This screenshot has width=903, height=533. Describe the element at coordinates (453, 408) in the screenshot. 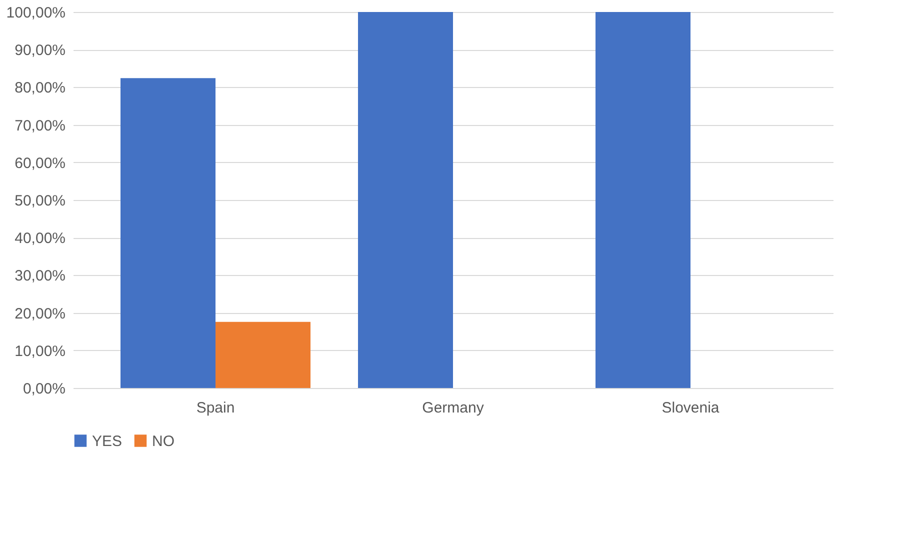

I see `x-tick-label: Germany` at that location.